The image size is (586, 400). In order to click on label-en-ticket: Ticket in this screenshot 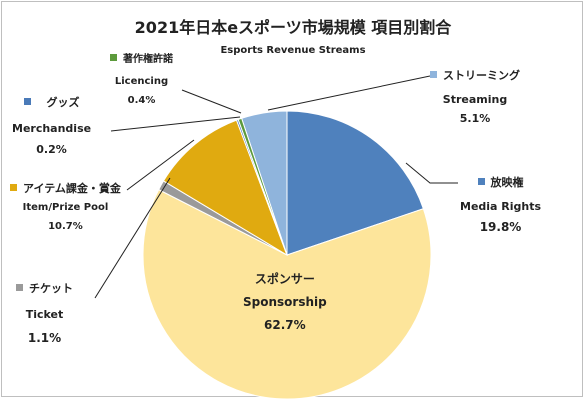, I will do `click(44, 314)`.